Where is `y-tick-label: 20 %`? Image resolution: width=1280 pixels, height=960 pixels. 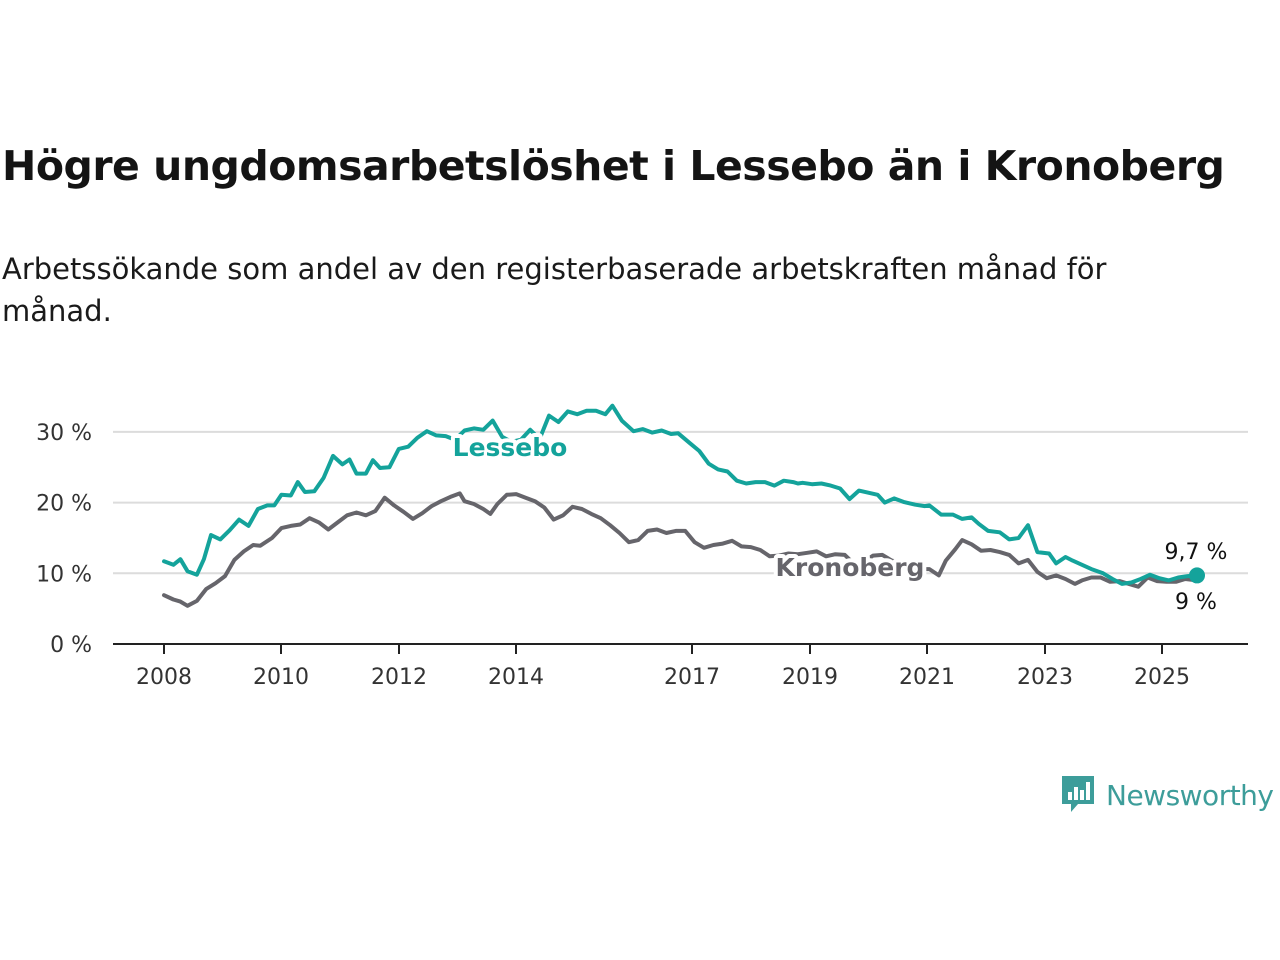
y-tick-label: 20 % is located at coordinates (64, 504).